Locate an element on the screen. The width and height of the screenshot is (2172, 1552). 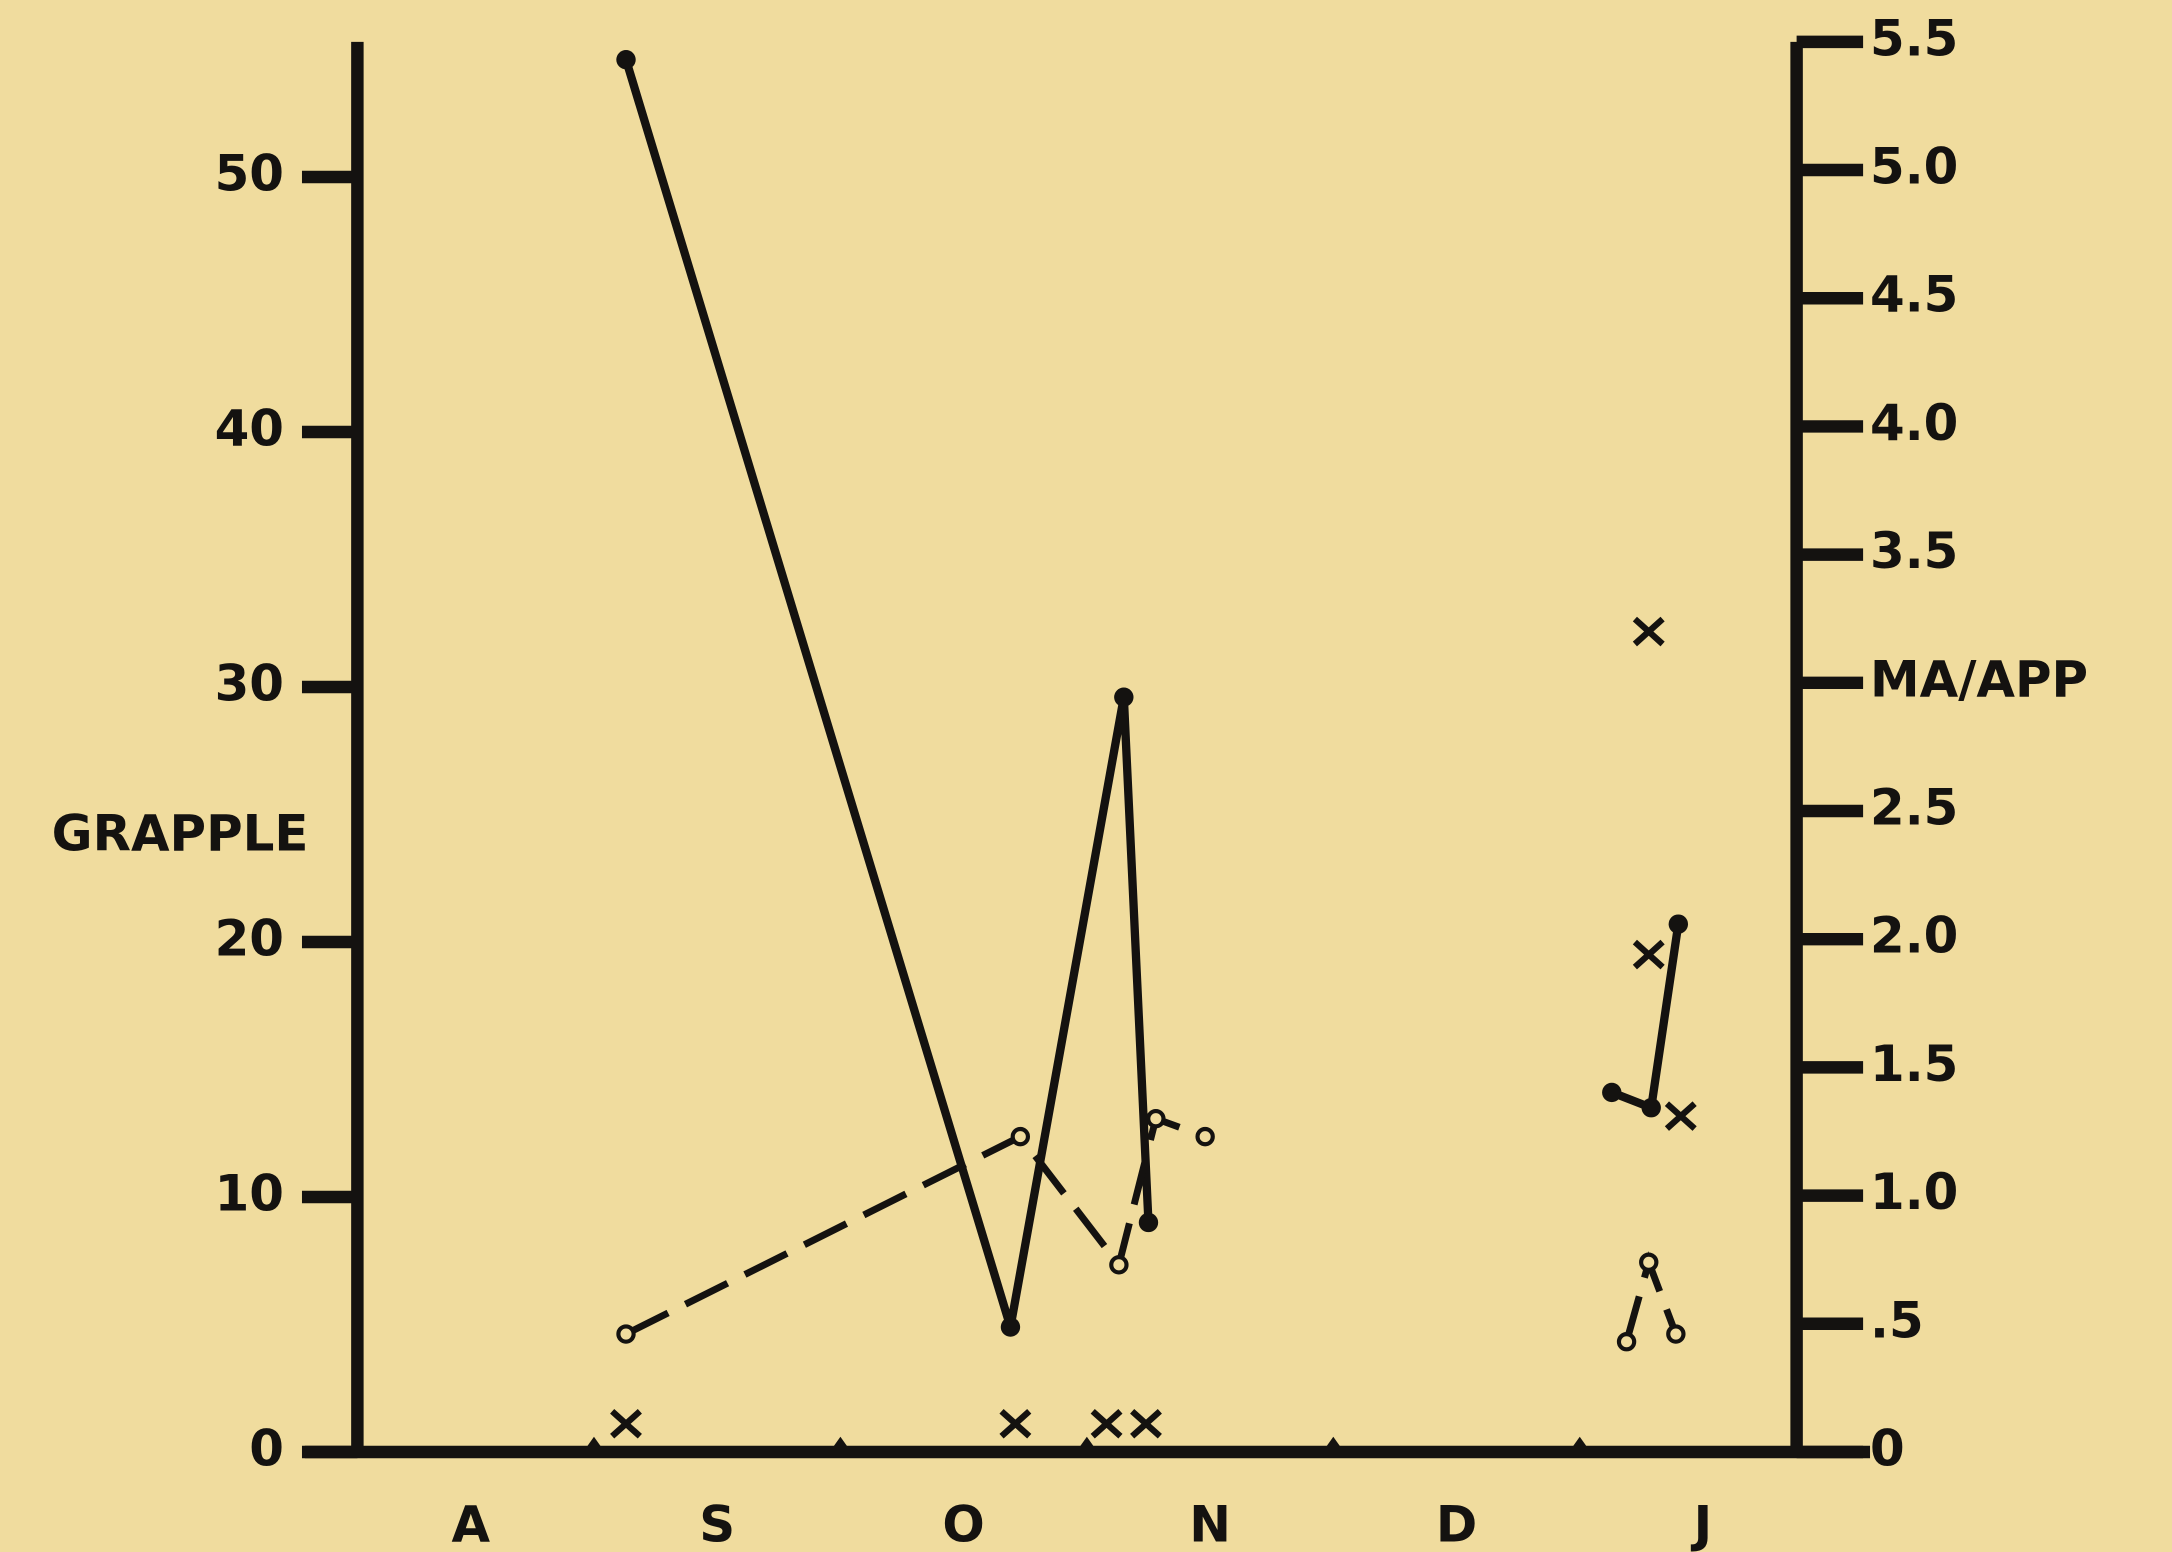
y2-tick-label: 2.5 is located at coordinates (1914, 808).